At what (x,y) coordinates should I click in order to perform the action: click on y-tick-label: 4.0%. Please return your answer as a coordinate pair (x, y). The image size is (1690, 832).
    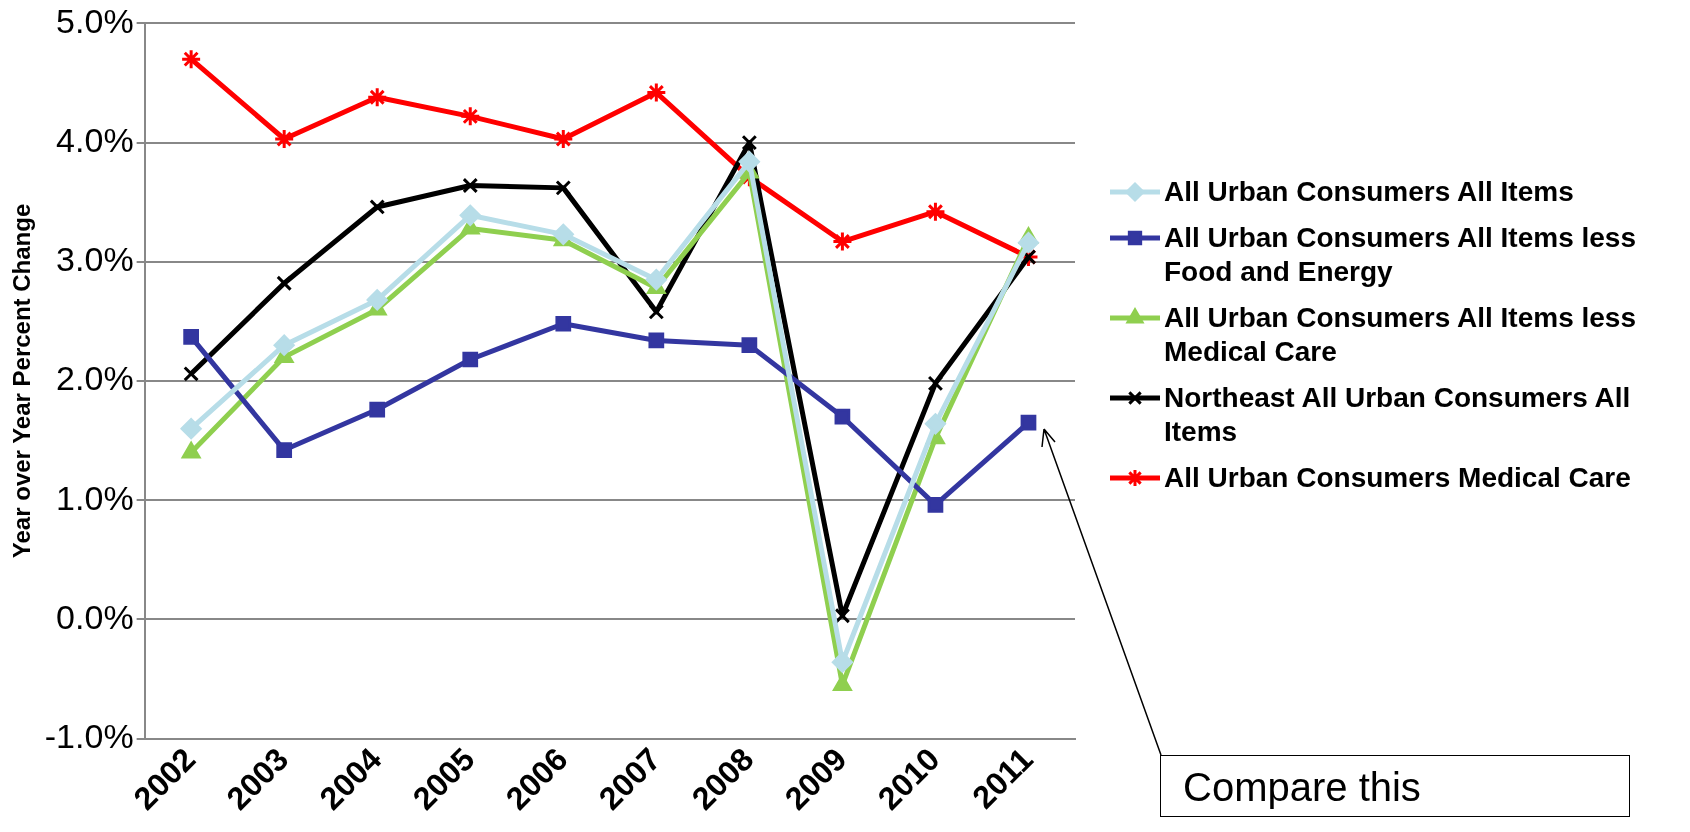
    Looking at the image, I should click on (95, 139).